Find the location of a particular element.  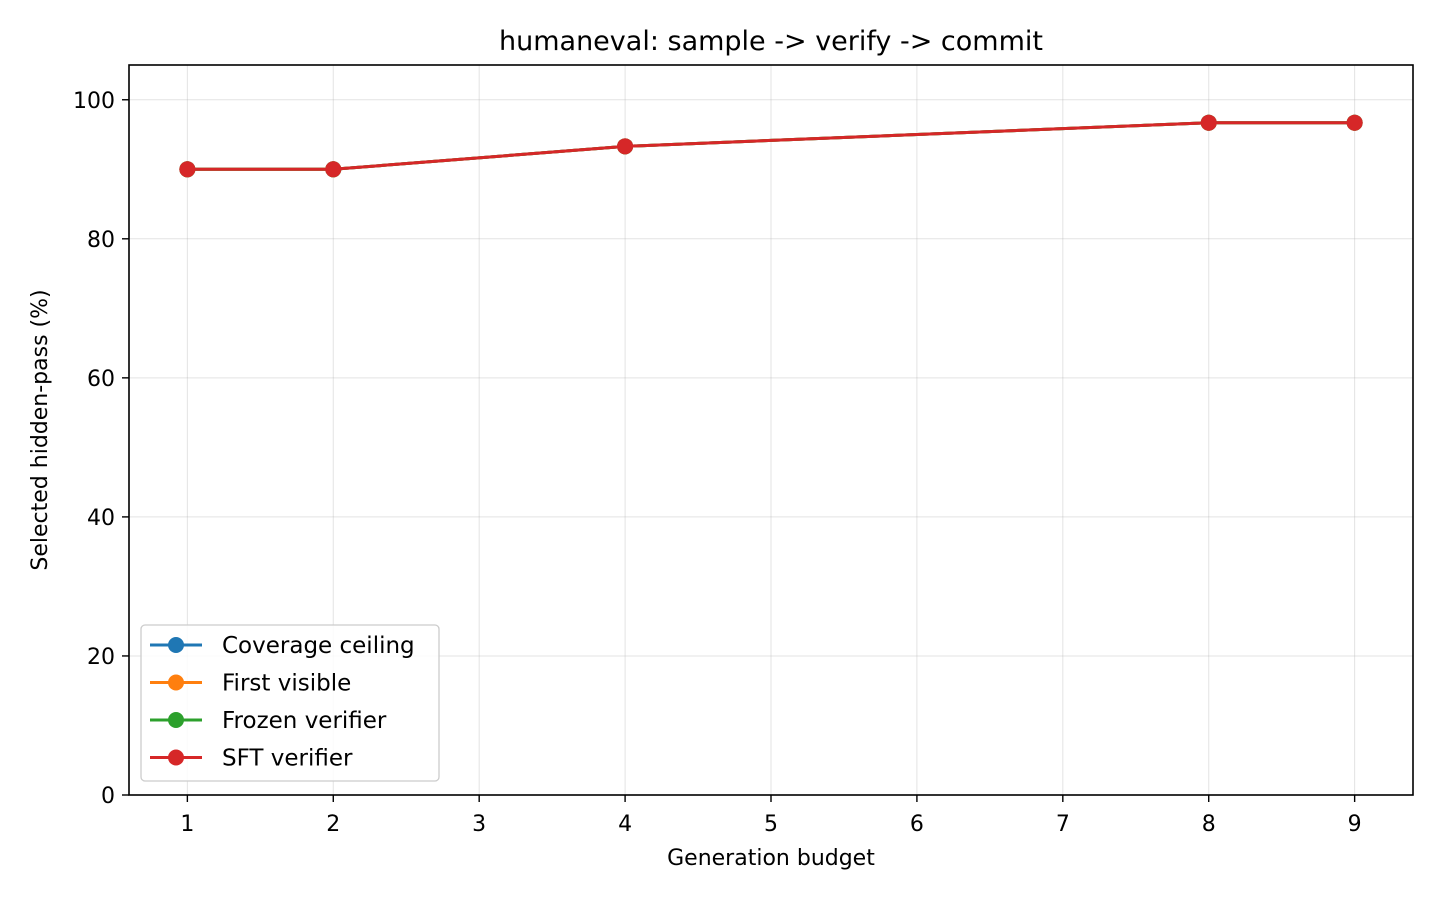

legend-box is located at coordinates (290, 703).